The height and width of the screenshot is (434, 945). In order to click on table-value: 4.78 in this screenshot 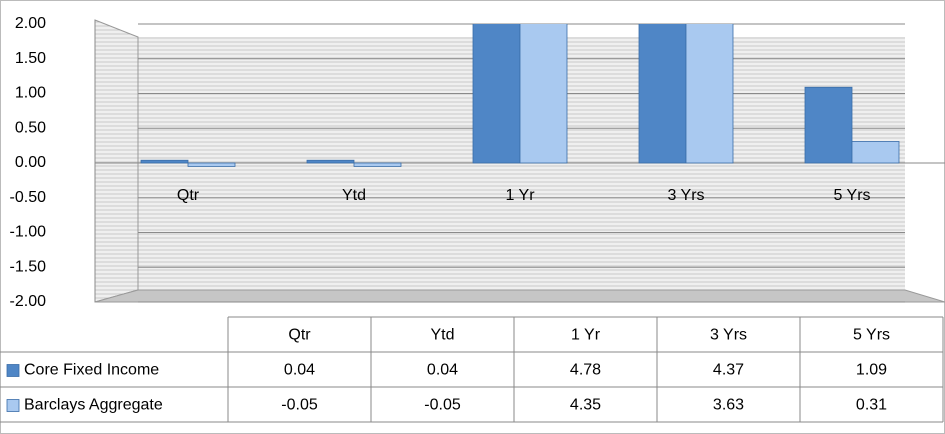, I will do `click(585, 370)`.